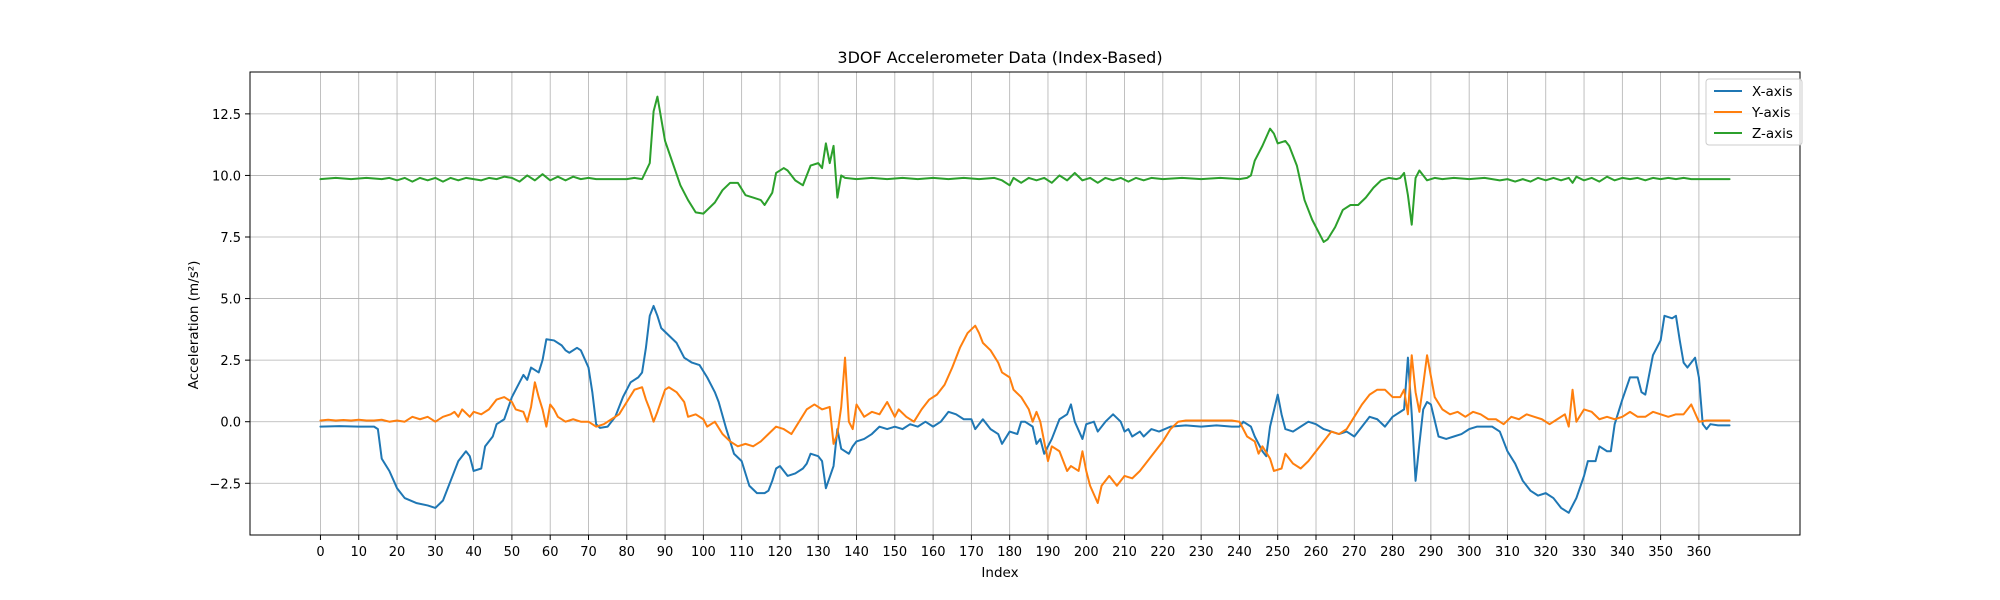 This screenshot has height=600, width=2000. Describe the element at coordinates (226, 176) in the screenshot. I see `y-tick-label-5: 10.0` at that location.